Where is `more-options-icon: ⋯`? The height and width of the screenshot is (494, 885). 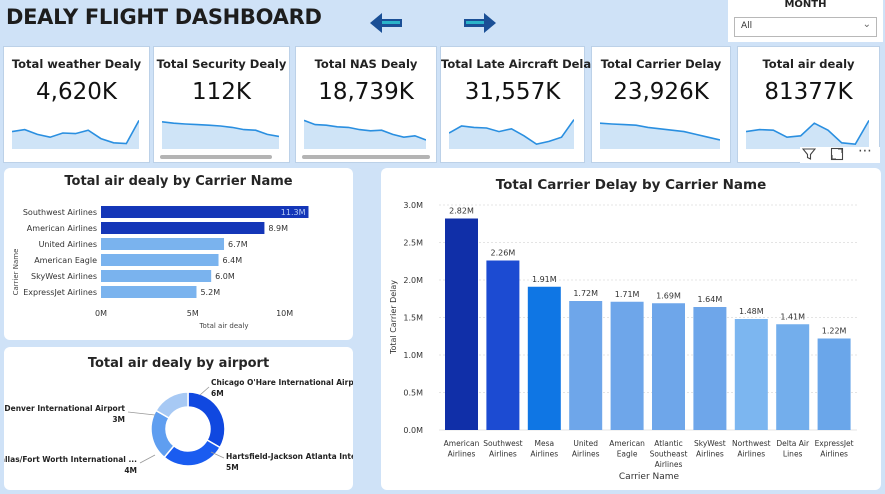 more-options-icon: ⋯ is located at coordinates (865, 151).